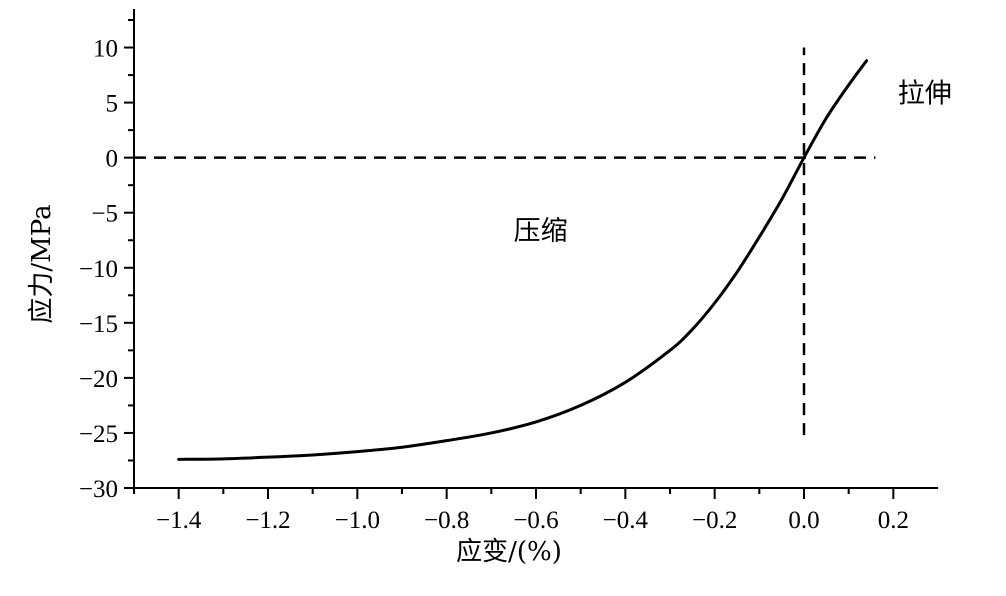 The image size is (1006, 596). Describe the element at coordinates (42, 263) in the screenshot. I see `y-axis-title: 应力/MPa` at that location.